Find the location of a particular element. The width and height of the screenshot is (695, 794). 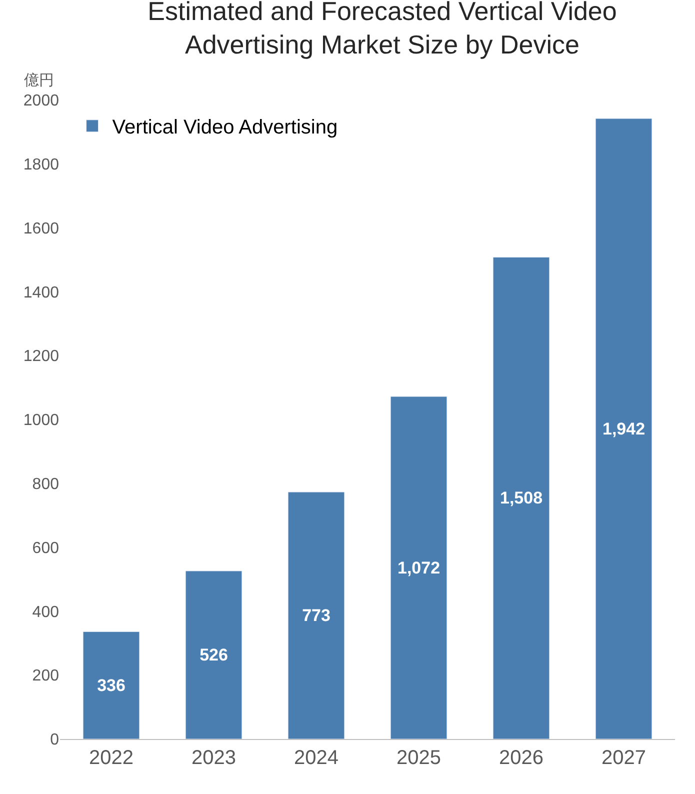

x-tick-label: 2022 is located at coordinates (111, 758).